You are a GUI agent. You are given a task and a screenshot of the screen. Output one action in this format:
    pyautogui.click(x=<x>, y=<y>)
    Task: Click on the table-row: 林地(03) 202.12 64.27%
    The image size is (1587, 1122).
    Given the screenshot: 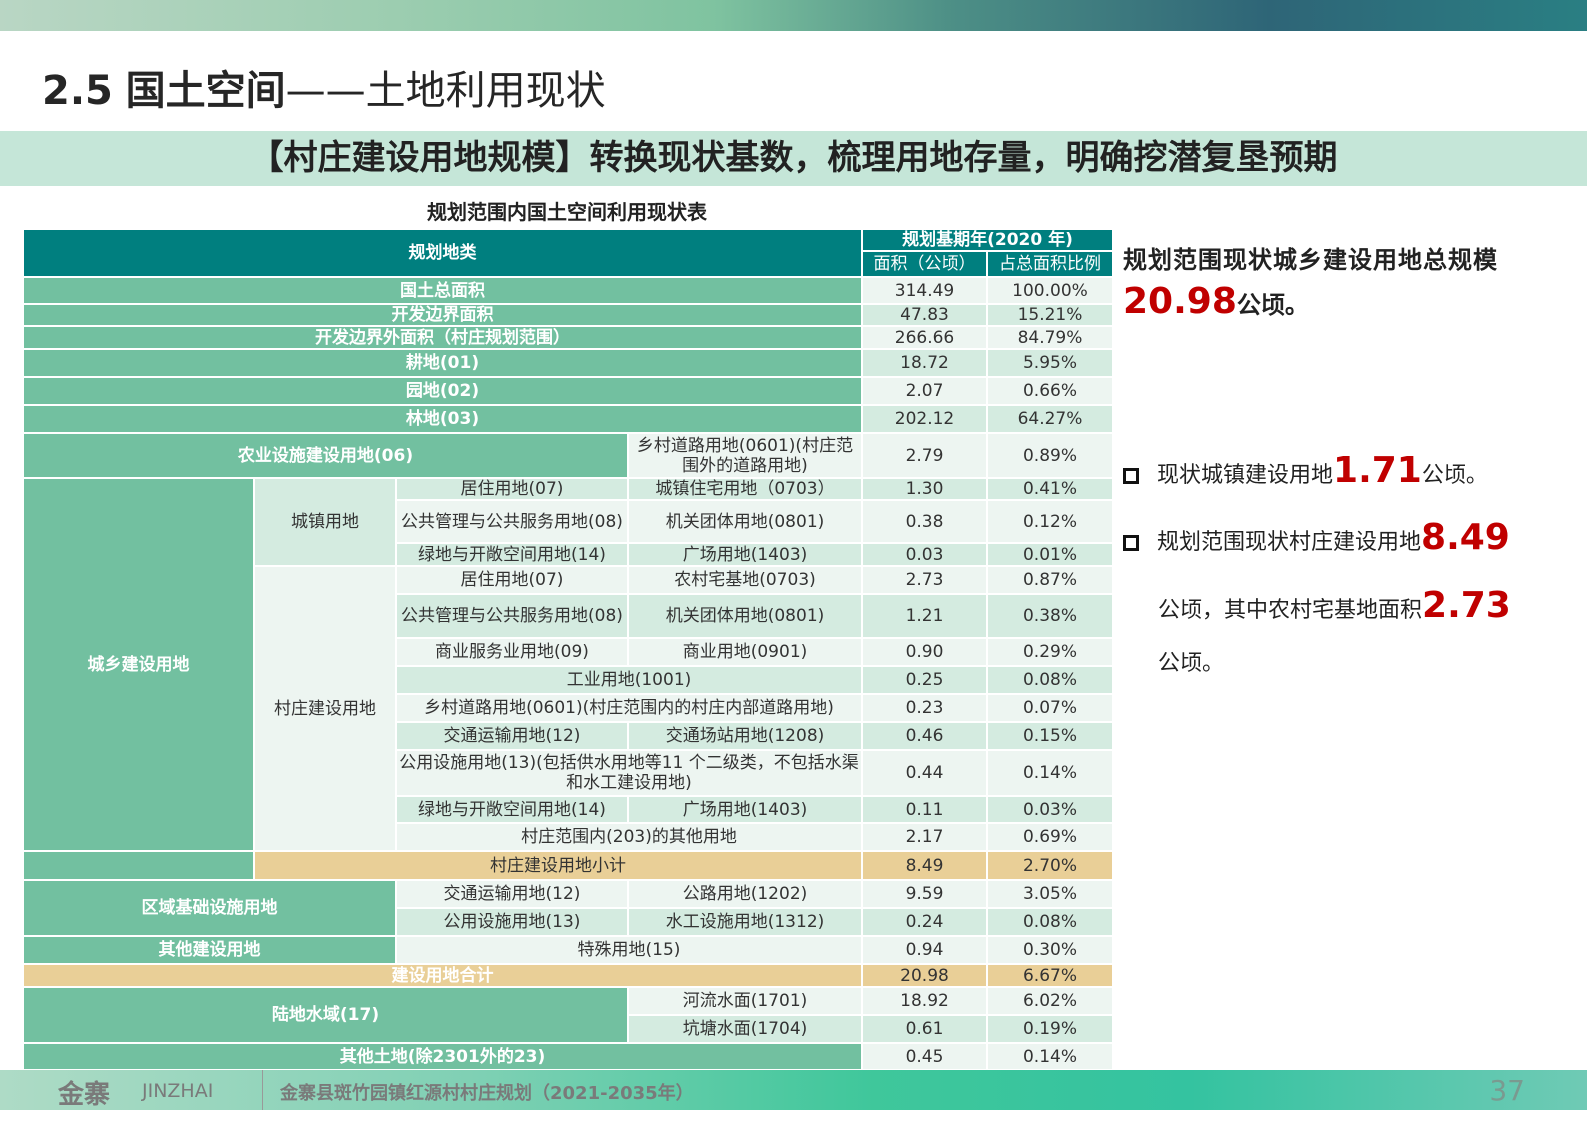 What is the action you would take?
    pyautogui.click(x=568, y=419)
    